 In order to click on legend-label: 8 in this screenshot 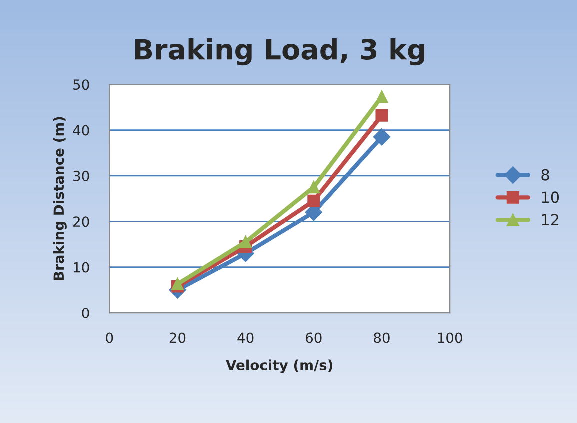, I will do `click(546, 175)`.